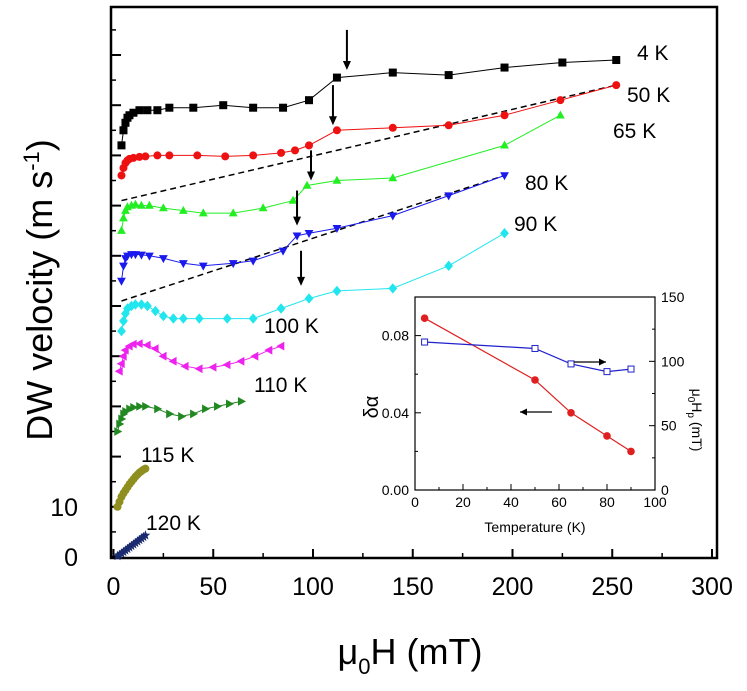 This screenshot has height=691, width=747. What do you see at coordinates (559, 502) in the screenshot?
I see `inset-x-tick-label: 60` at bounding box center [559, 502].